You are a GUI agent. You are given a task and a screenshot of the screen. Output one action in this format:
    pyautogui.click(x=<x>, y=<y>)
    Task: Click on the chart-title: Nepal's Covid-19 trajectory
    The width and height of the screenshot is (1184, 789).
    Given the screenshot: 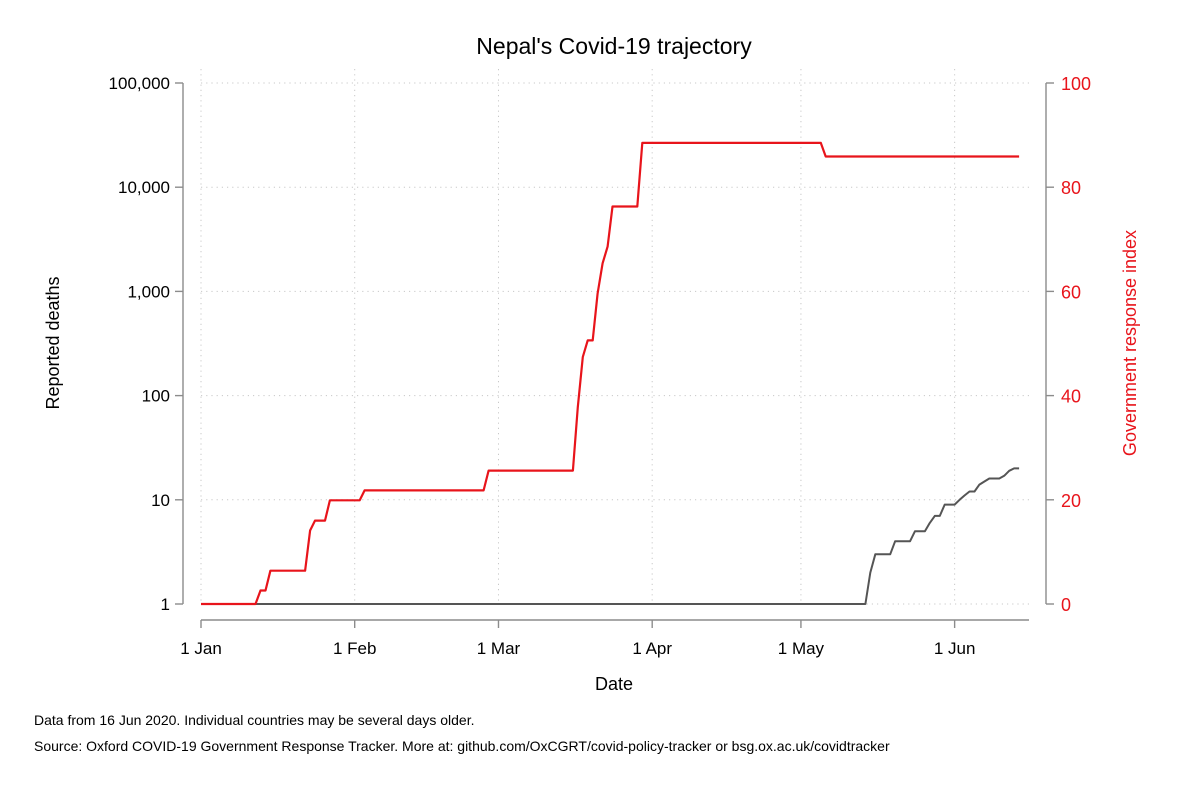 What is the action you would take?
    pyautogui.click(x=614, y=46)
    